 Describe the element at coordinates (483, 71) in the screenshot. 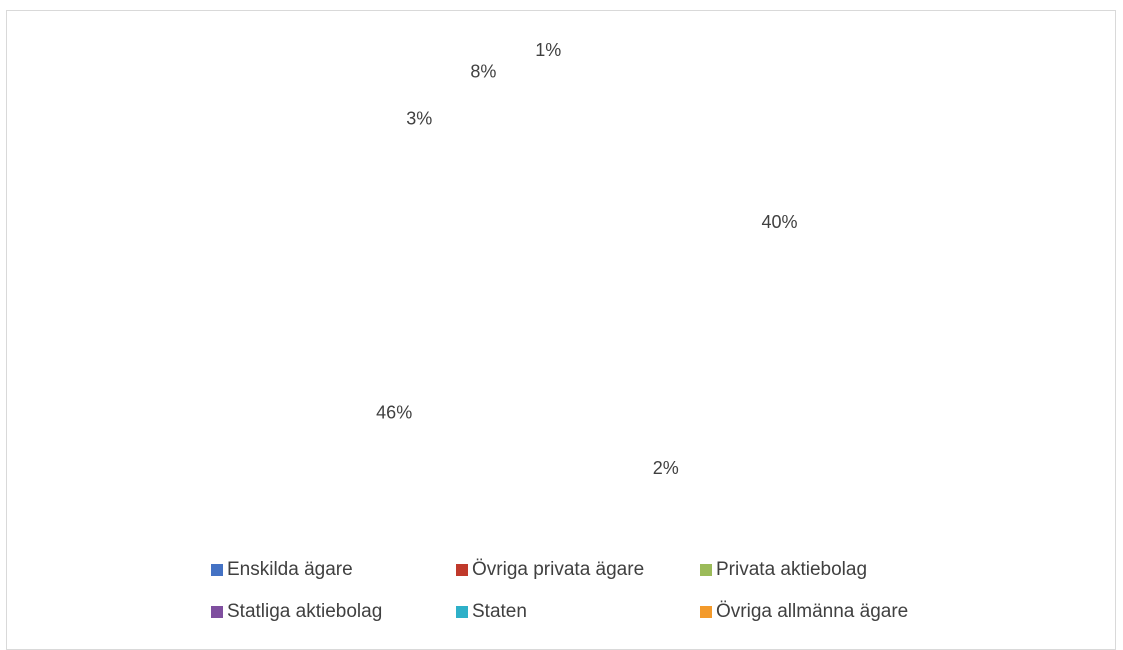

I see `data-label-4: 8%` at that location.